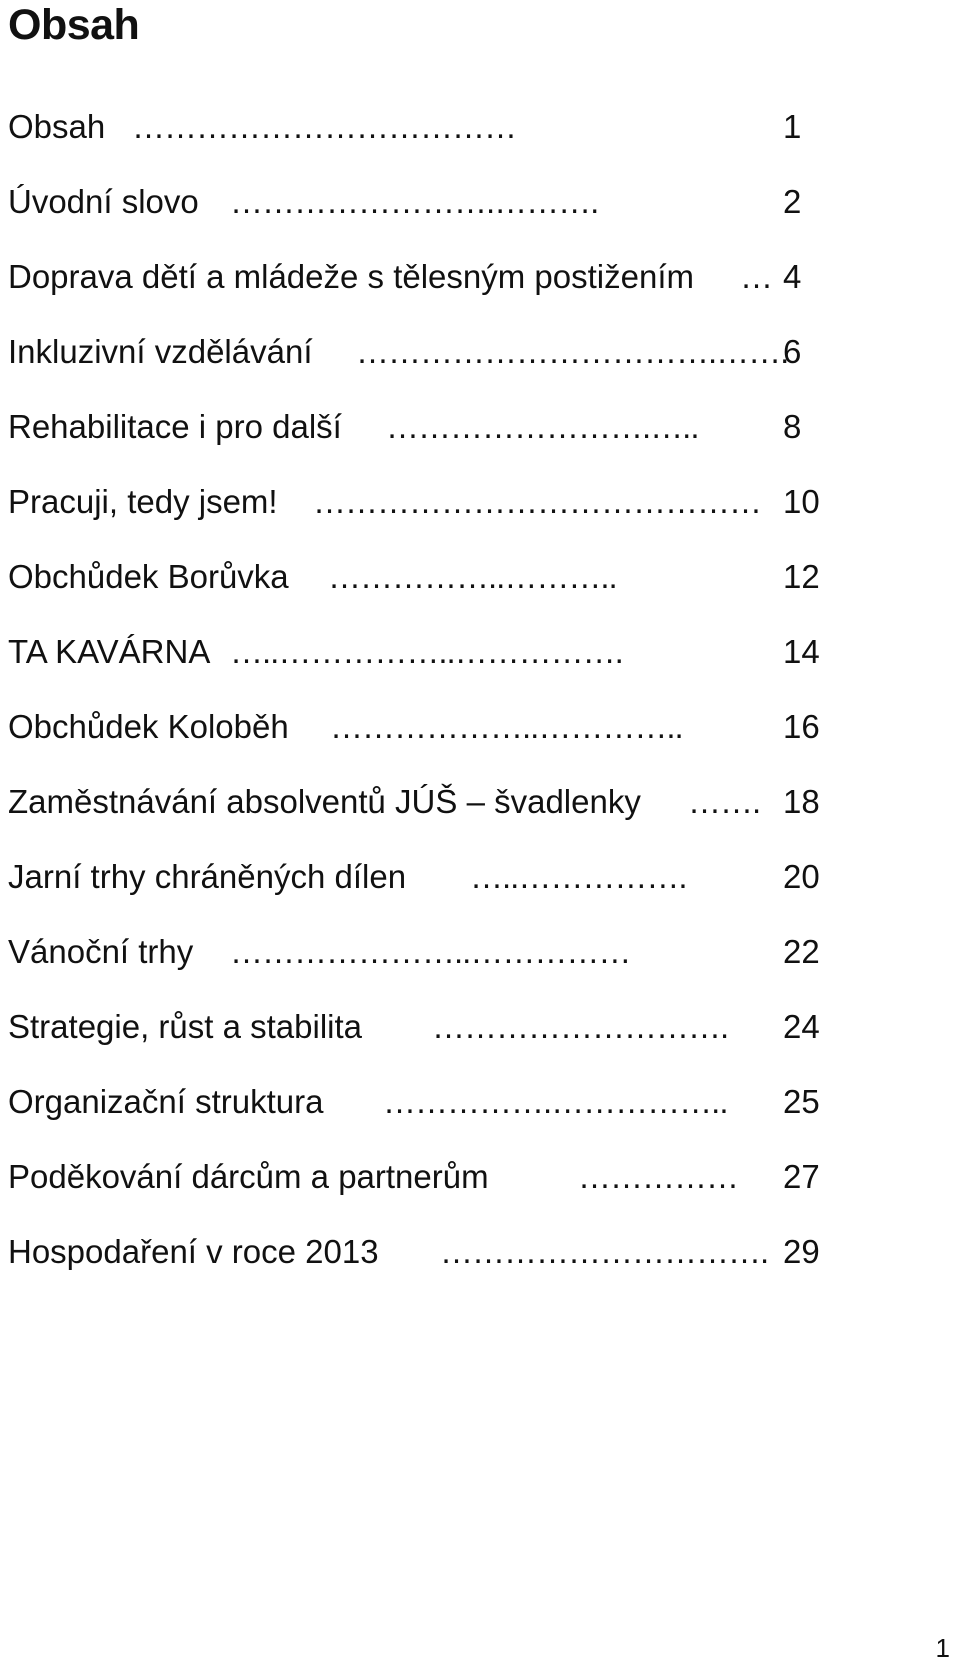 Image resolution: width=960 pixels, height=1664 pixels. What do you see at coordinates (57, 126) in the screenshot?
I see `toc-entry-title: Obsah` at bounding box center [57, 126].